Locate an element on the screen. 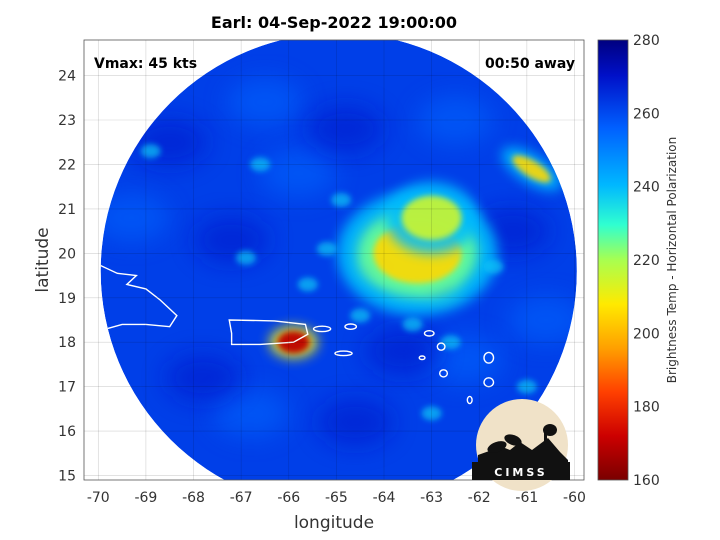 This screenshot has height=540, width=720. colorbar-tick-label: 220 is located at coordinates (646, 261).